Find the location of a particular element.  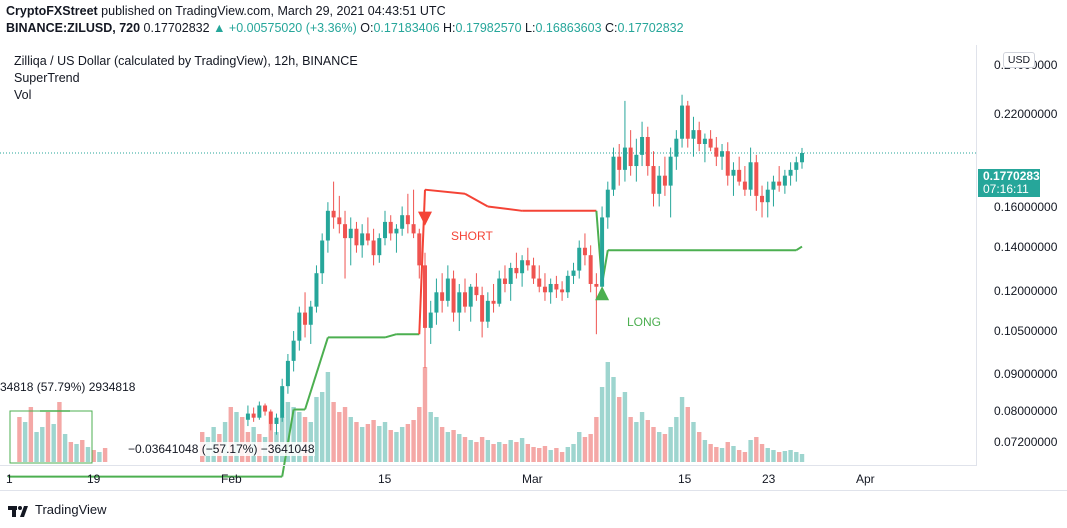

high-value: 0.17982570 is located at coordinates (488, 28).